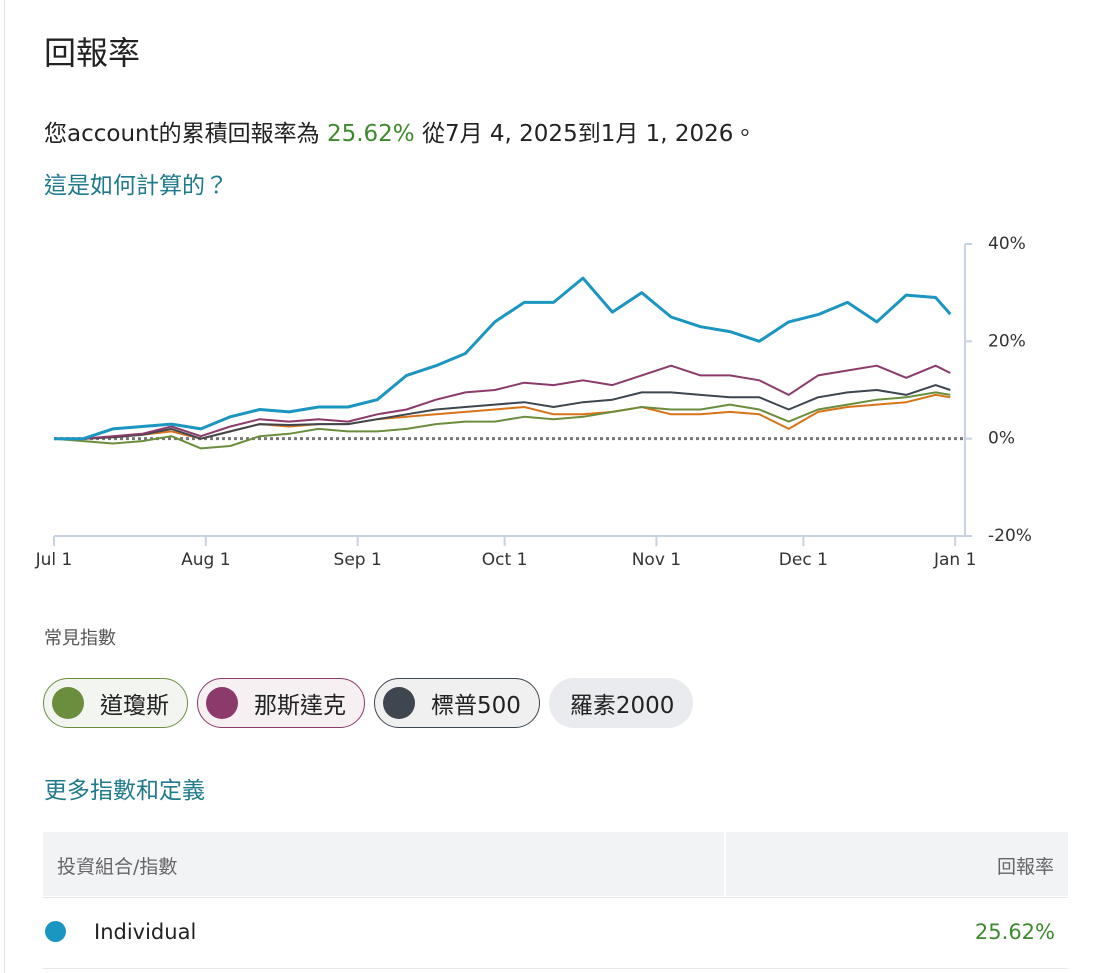 The image size is (1107, 973). Describe the element at coordinates (1025, 867) in the screenshot. I see `header-cell: 回報率` at that location.